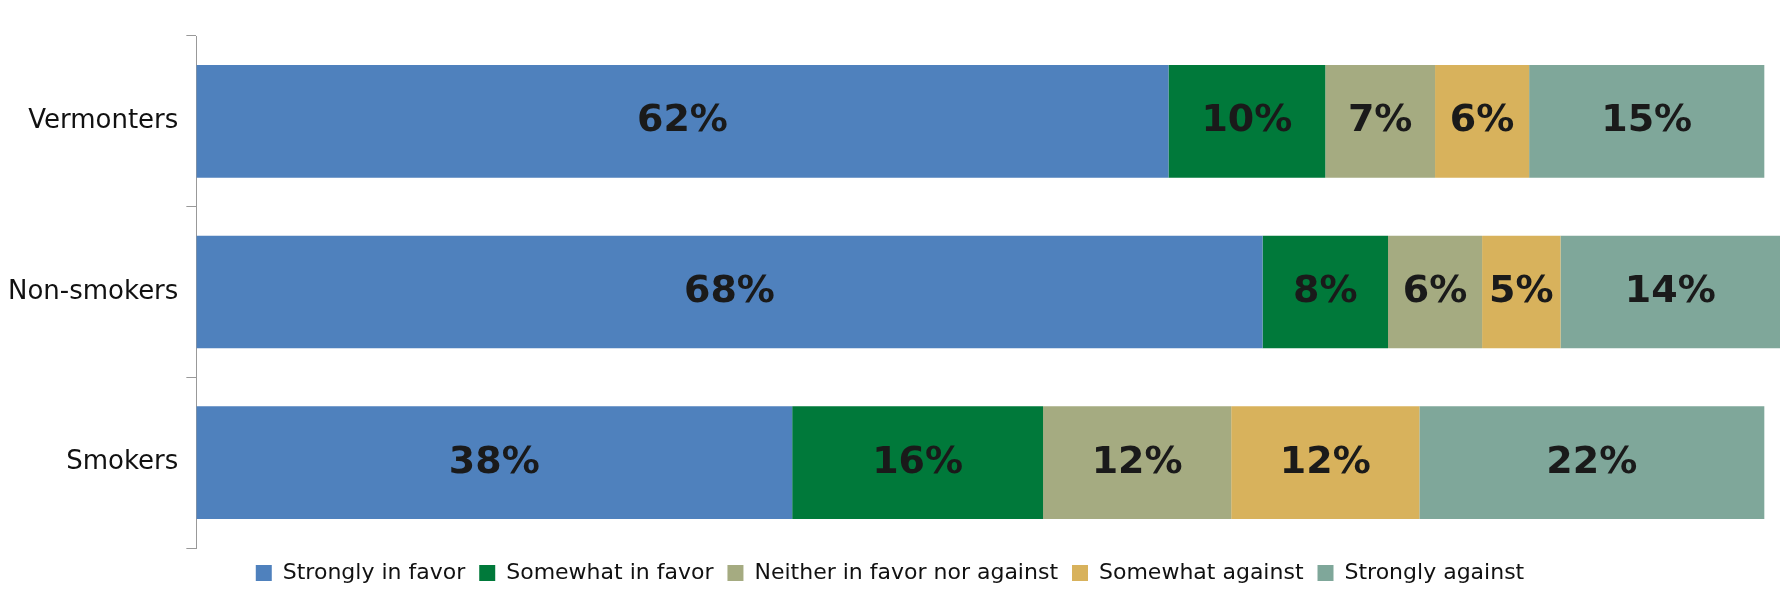 The height and width of the screenshot is (594, 1780). Describe the element at coordinates (682, 118) in the screenshot. I see `data-label: 62%` at that location.